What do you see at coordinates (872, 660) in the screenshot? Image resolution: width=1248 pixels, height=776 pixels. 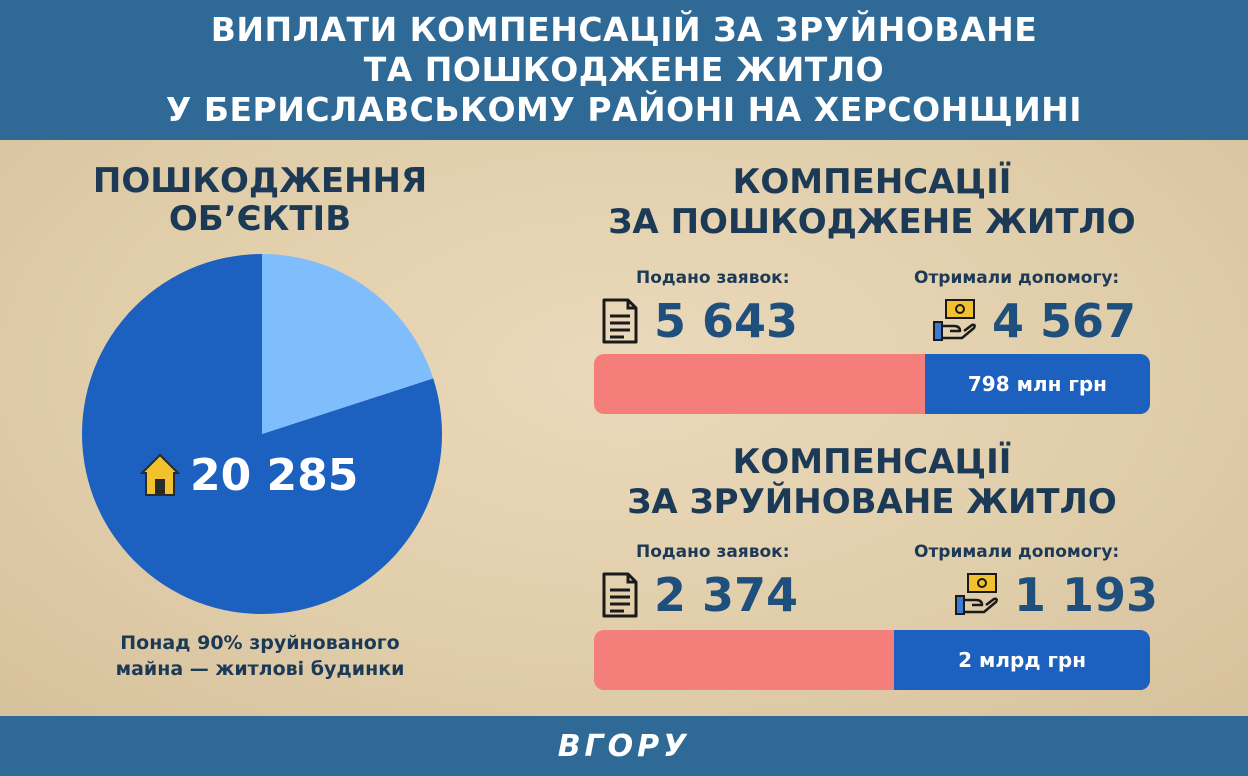 I see `destroyed-compensation-bar: 2 млрд грн` at bounding box center [872, 660].